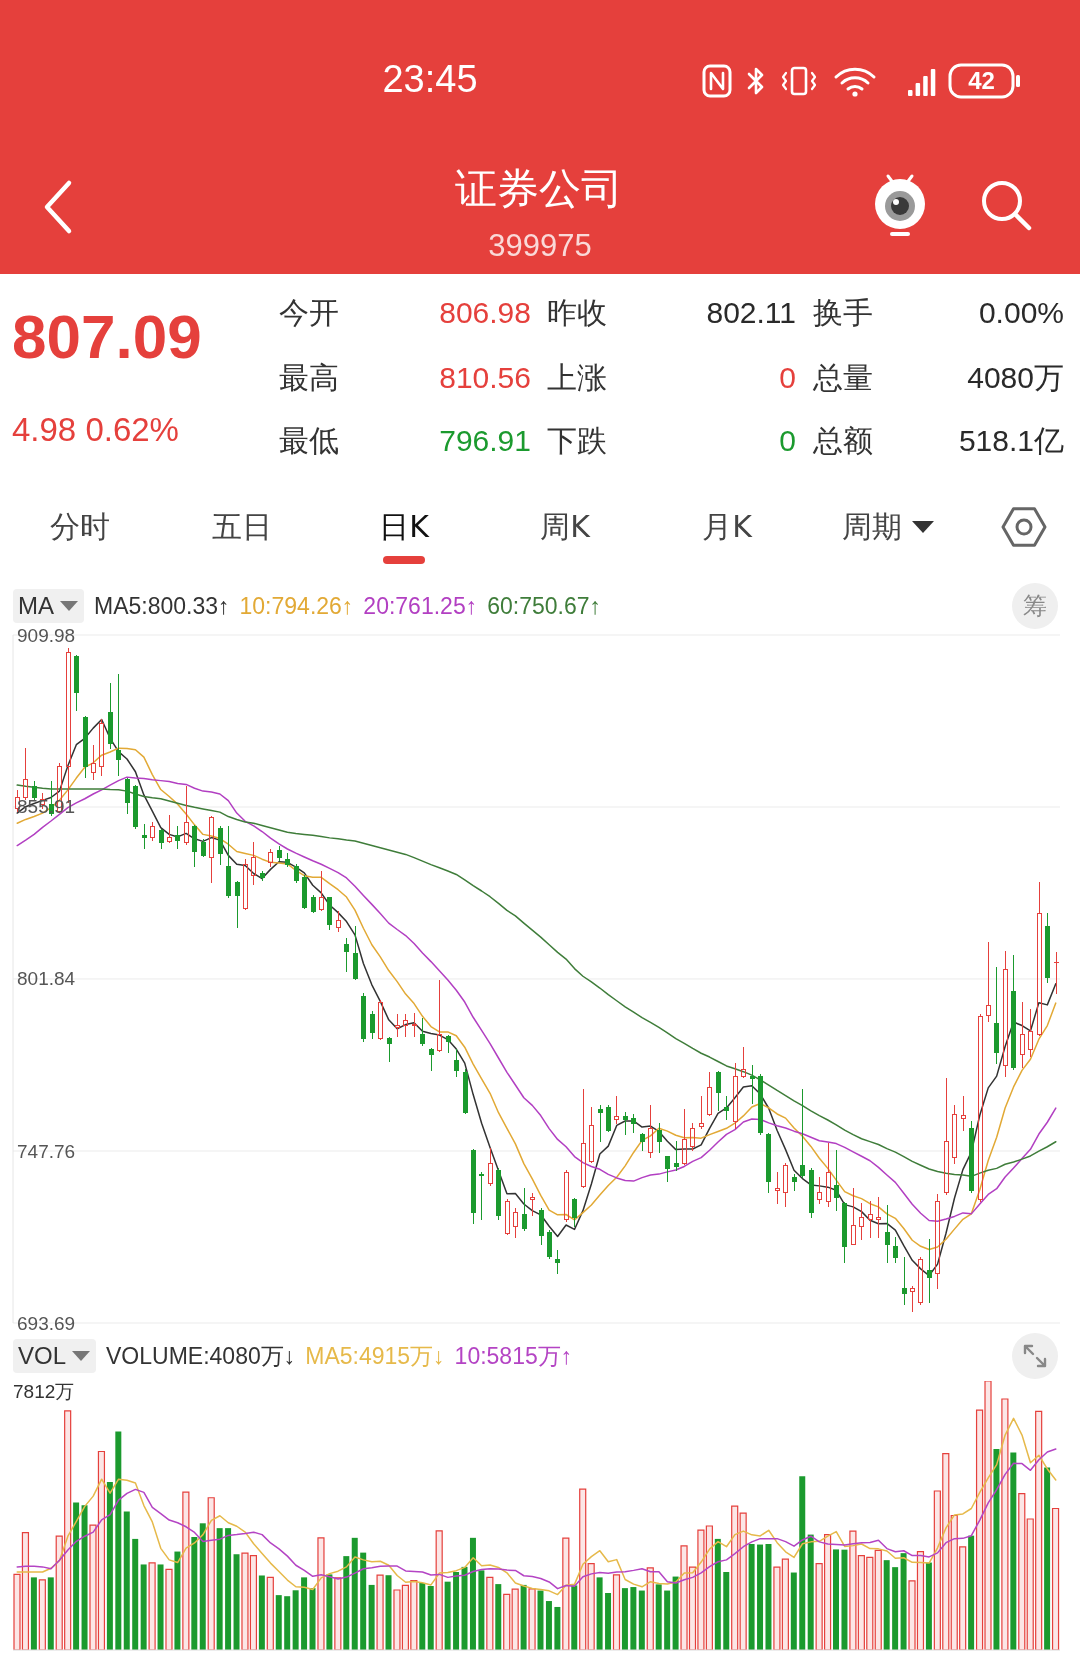  I want to click on text: 月K, so click(727, 527).